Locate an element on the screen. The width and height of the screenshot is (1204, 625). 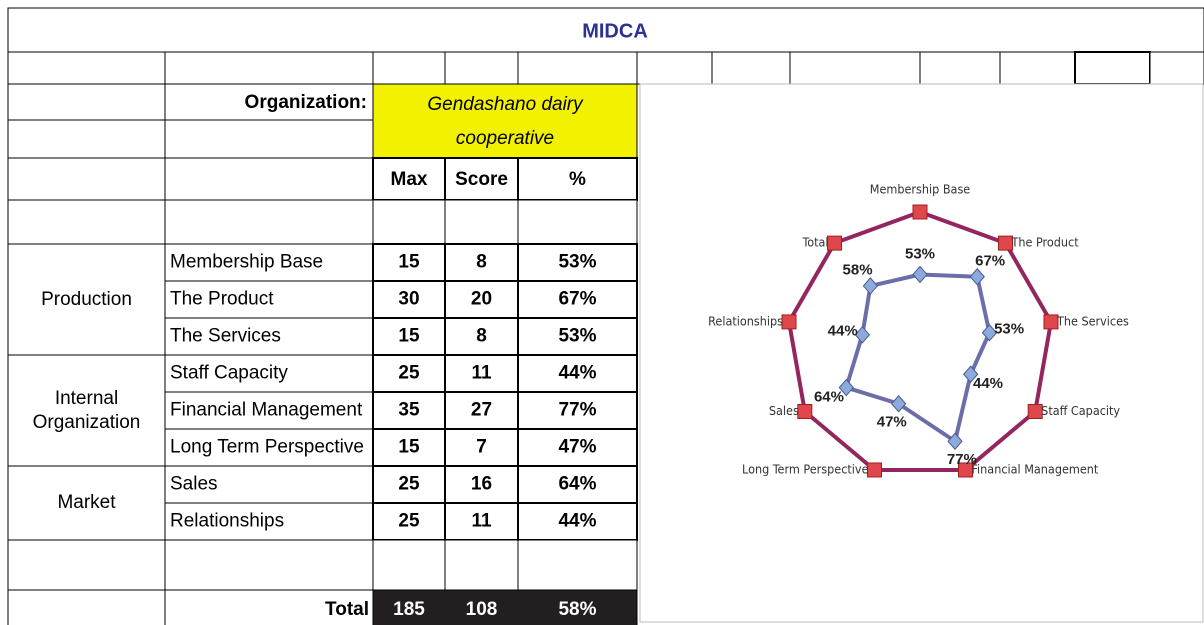
organization-name: Gendashano dairy cooperative is located at coordinates (505, 121).